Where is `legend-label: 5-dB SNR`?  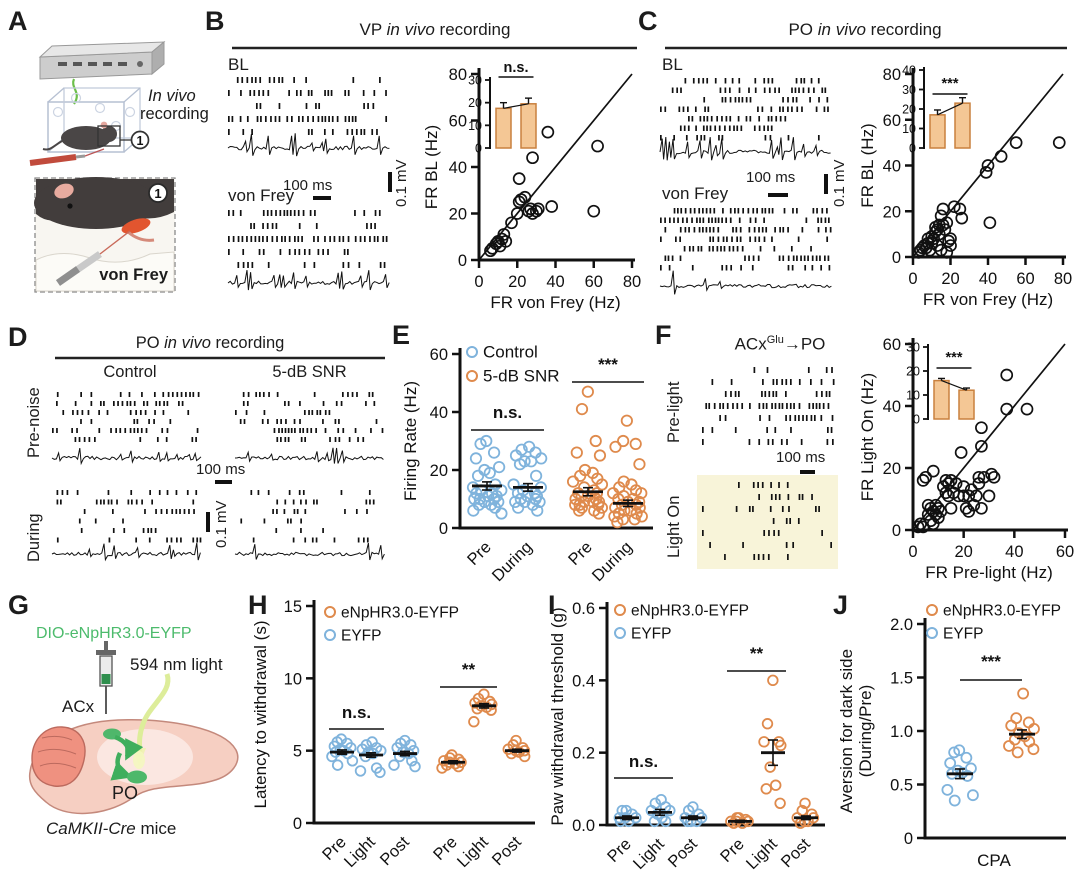
legend-label: 5-dB SNR is located at coordinates (521, 376).